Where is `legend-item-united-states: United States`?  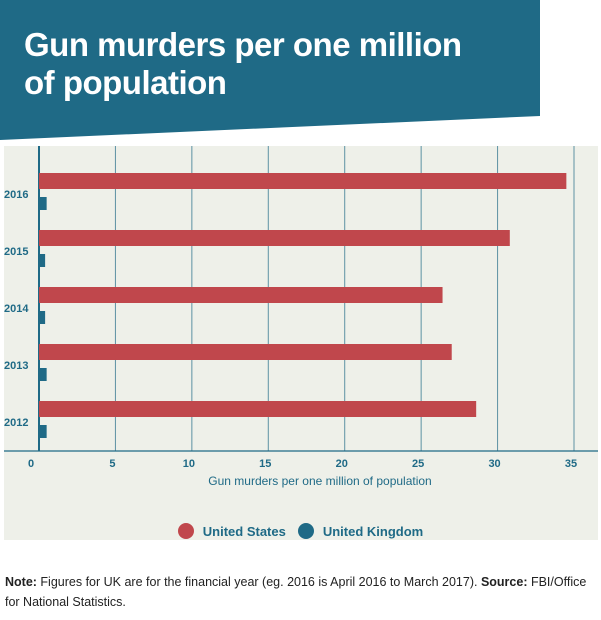
legend-item-united-states: United States is located at coordinates (231, 531).